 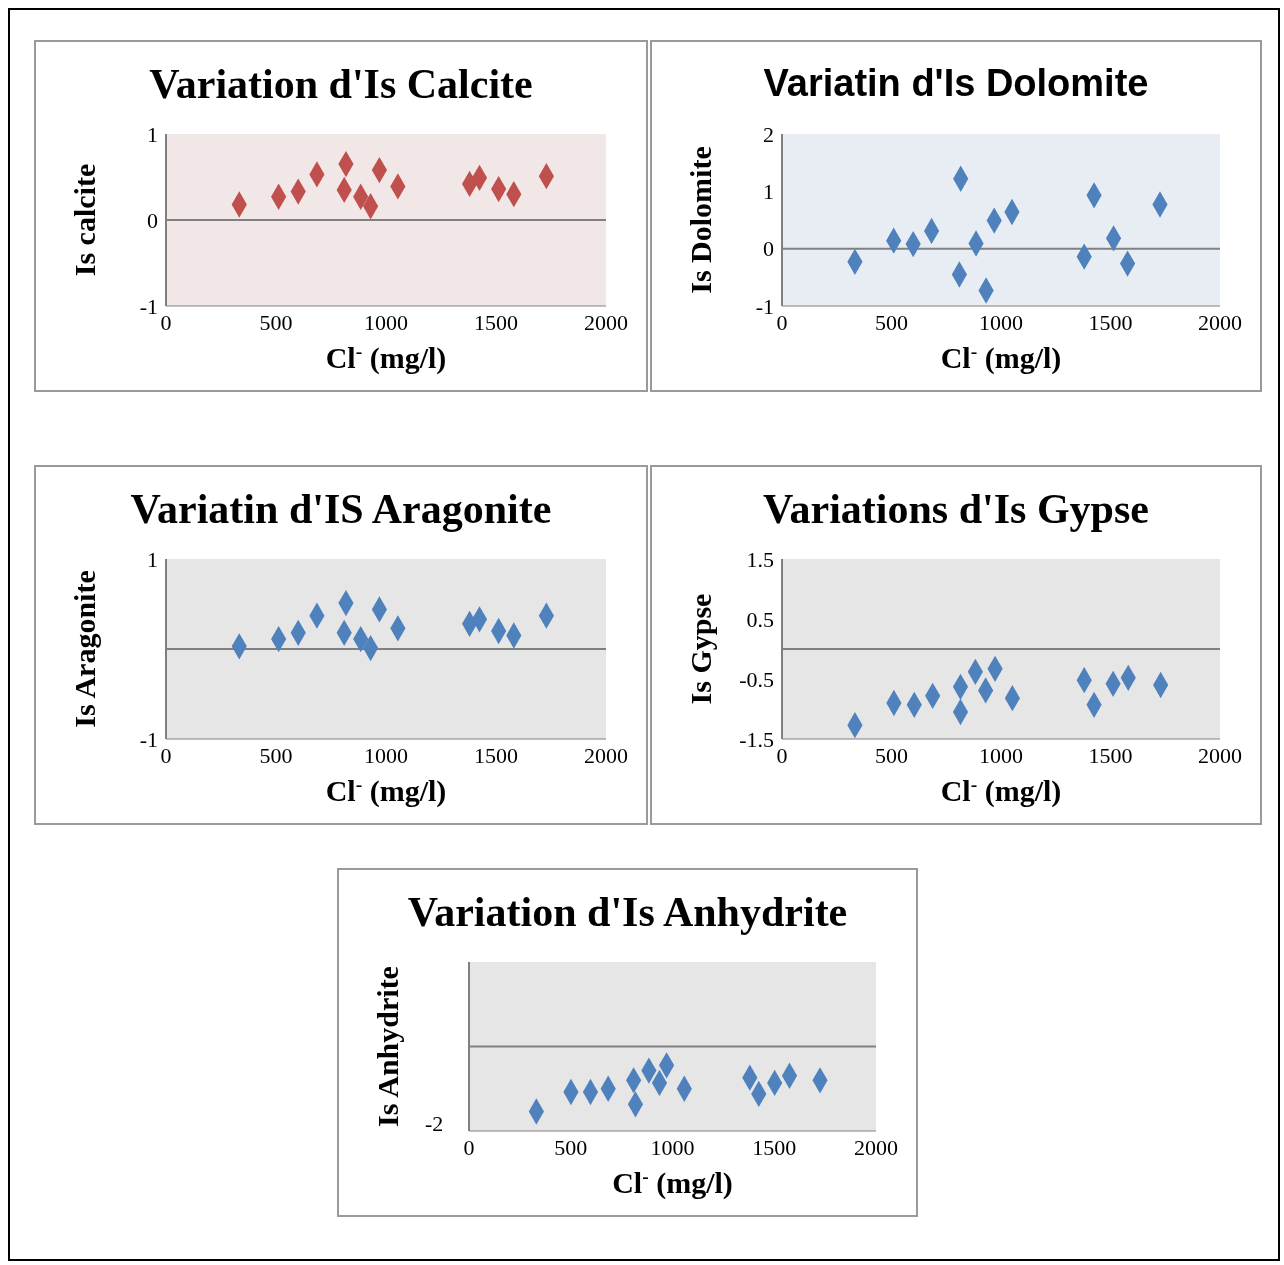 I want to click on chart-title: Variation d'Is Anhydrite, so click(x=627, y=912).